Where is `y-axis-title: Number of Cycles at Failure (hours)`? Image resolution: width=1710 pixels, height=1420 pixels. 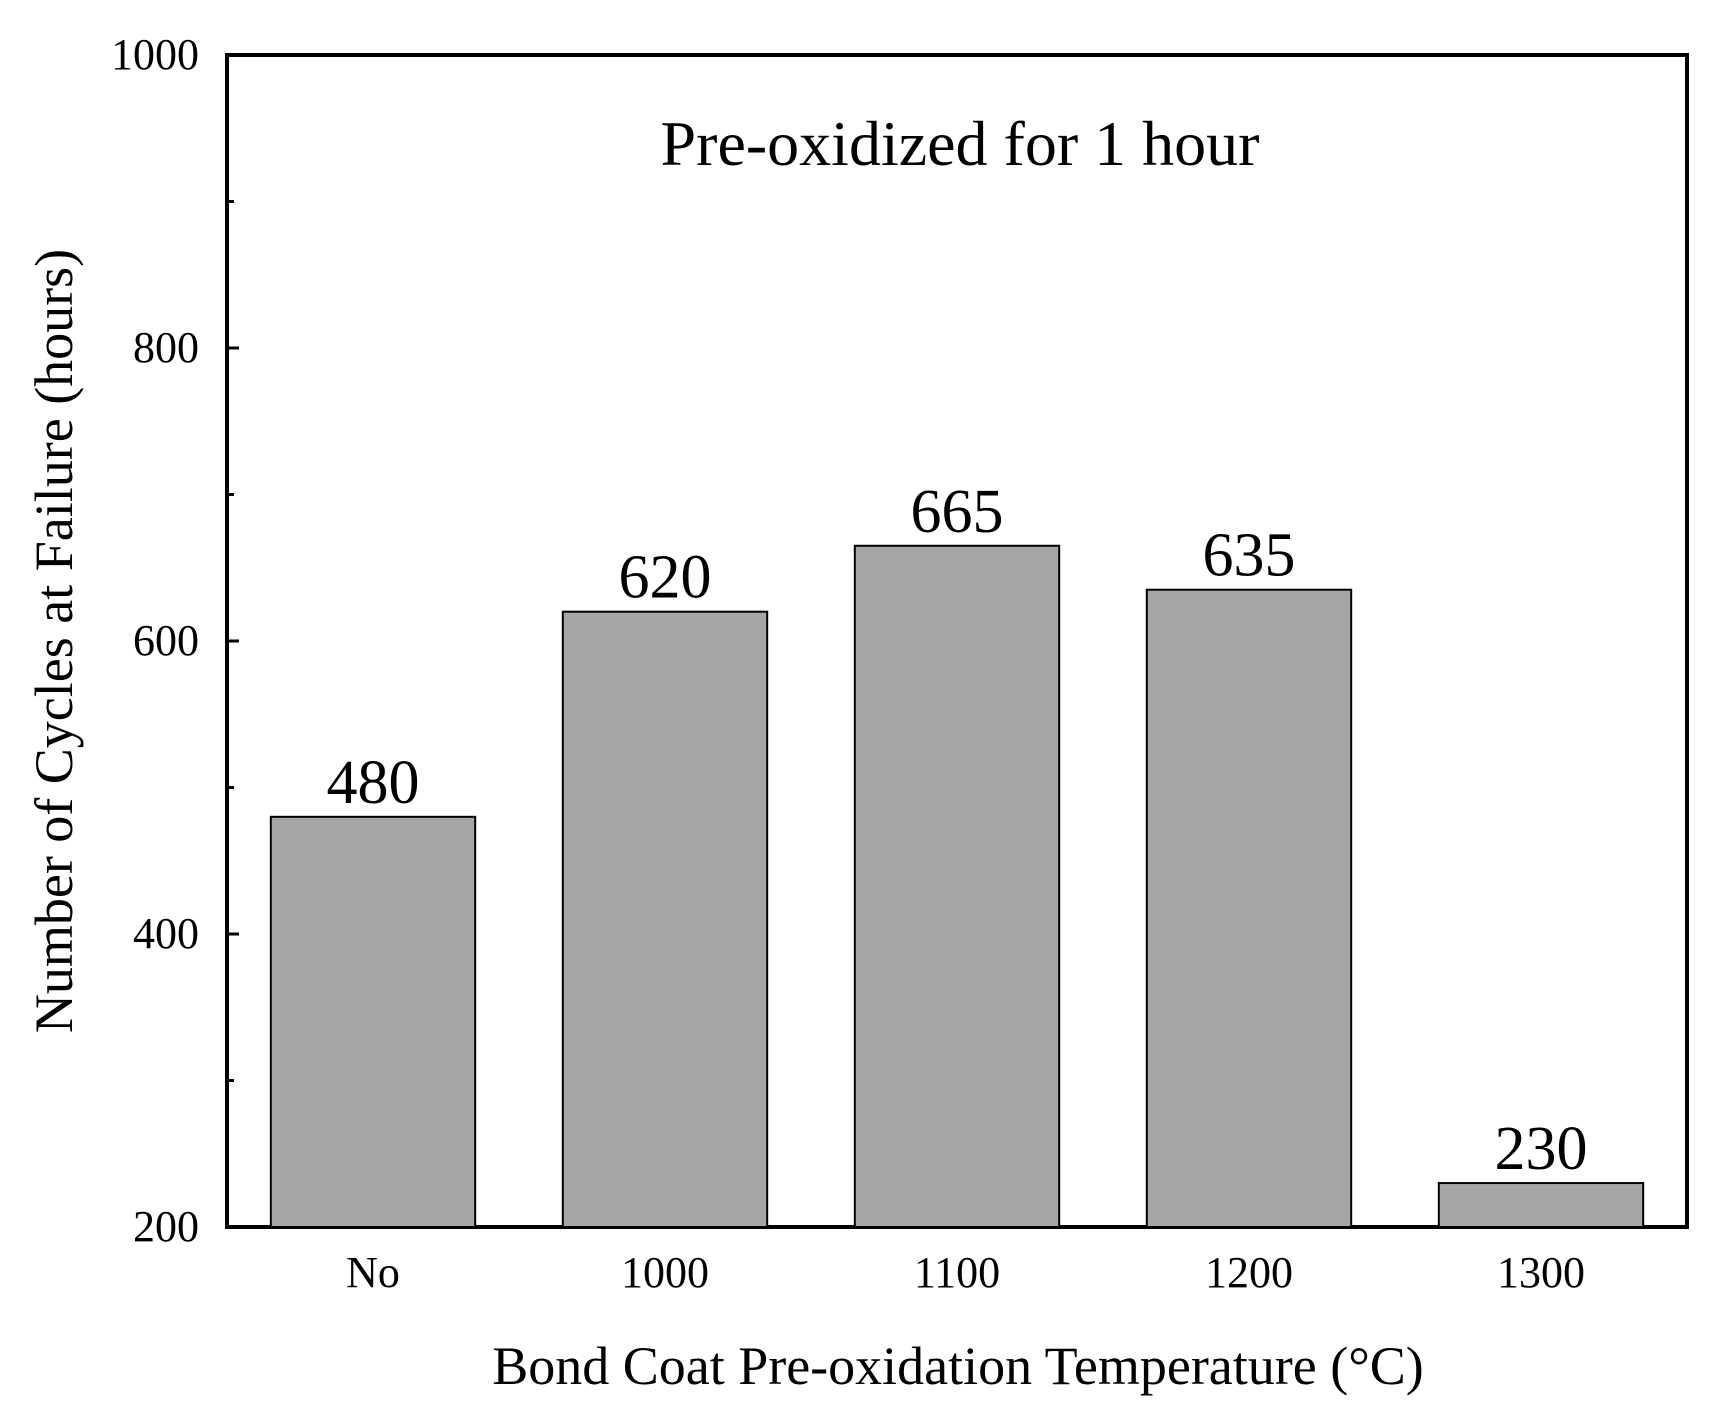
y-axis-title: Number of Cycles at Failure (hours) is located at coordinates (54, 641).